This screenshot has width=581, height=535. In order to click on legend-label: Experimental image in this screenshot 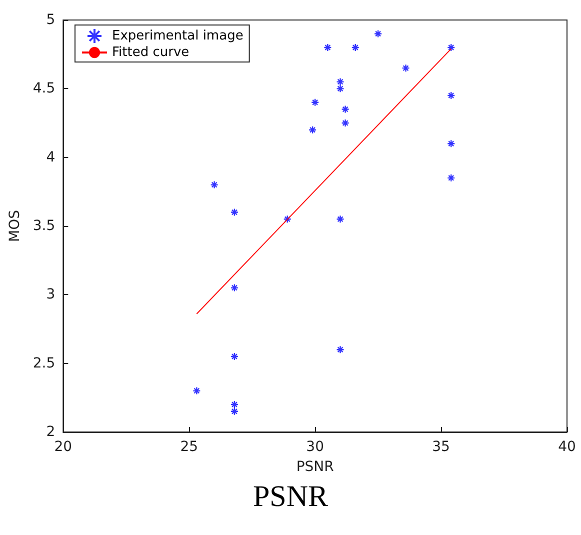, I will do `click(178, 36)`.